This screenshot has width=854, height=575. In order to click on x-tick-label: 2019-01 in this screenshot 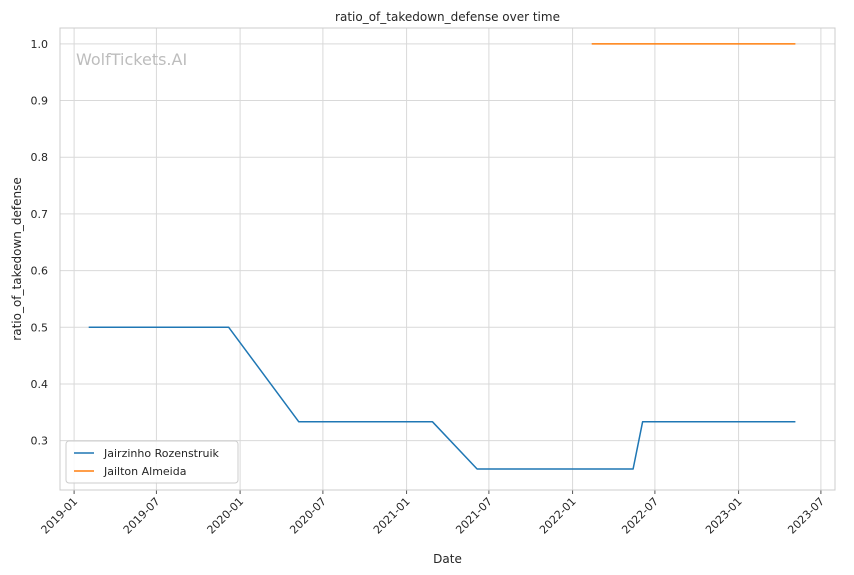, I will do `click(60, 516)`.